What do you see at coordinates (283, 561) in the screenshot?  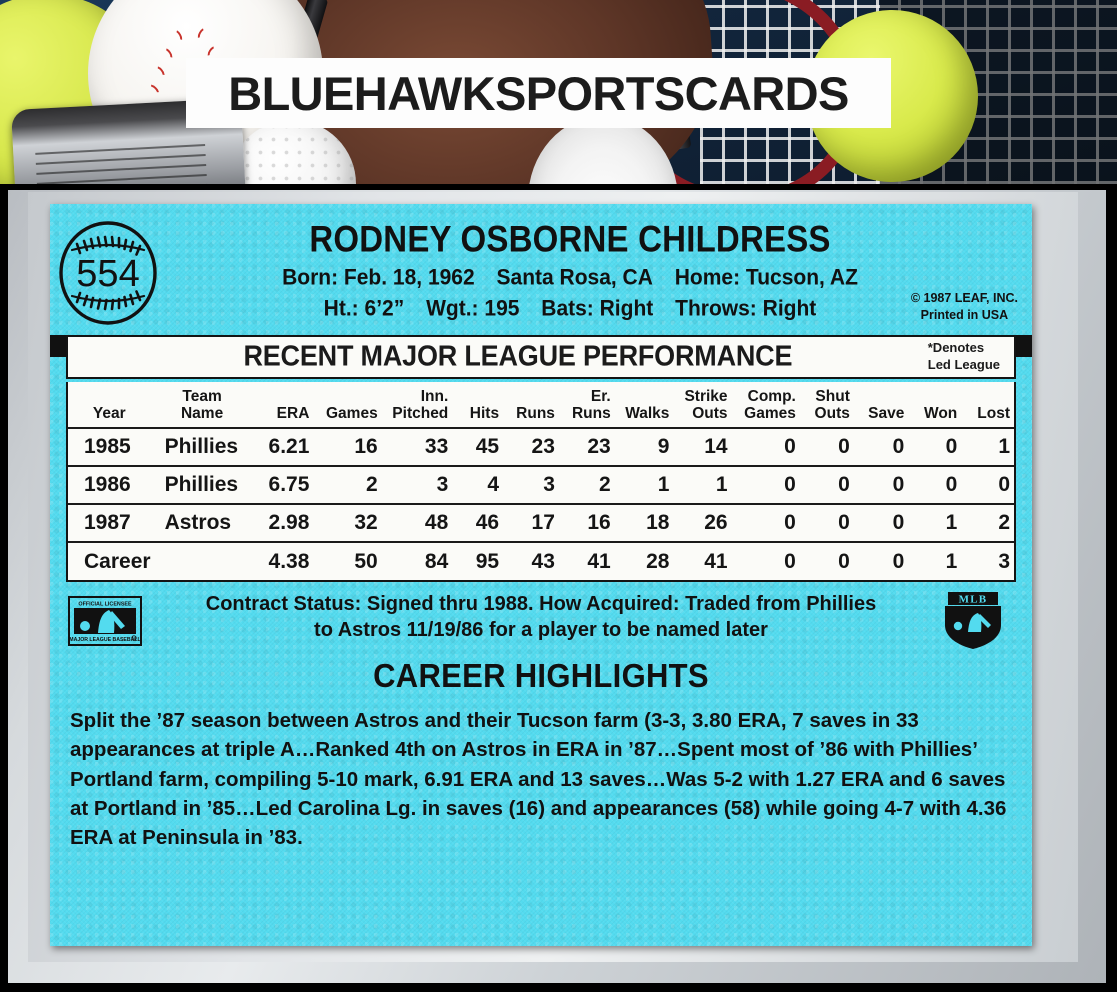 I see `cell-era: 4.38` at bounding box center [283, 561].